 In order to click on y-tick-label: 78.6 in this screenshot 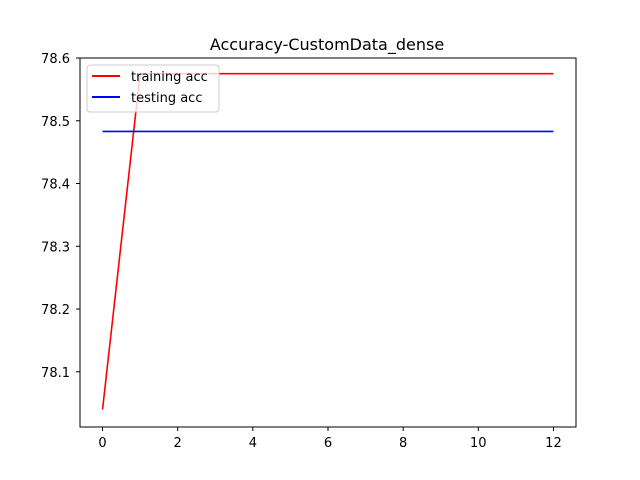, I will do `click(55, 59)`.